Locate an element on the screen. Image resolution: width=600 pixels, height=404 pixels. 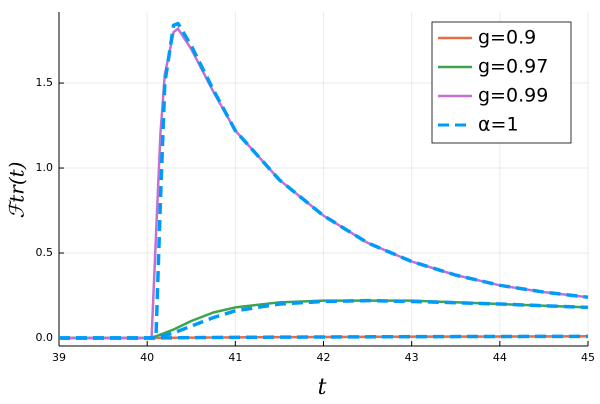
y-tick-label: 0.0 is located at coordinates (45, 337).